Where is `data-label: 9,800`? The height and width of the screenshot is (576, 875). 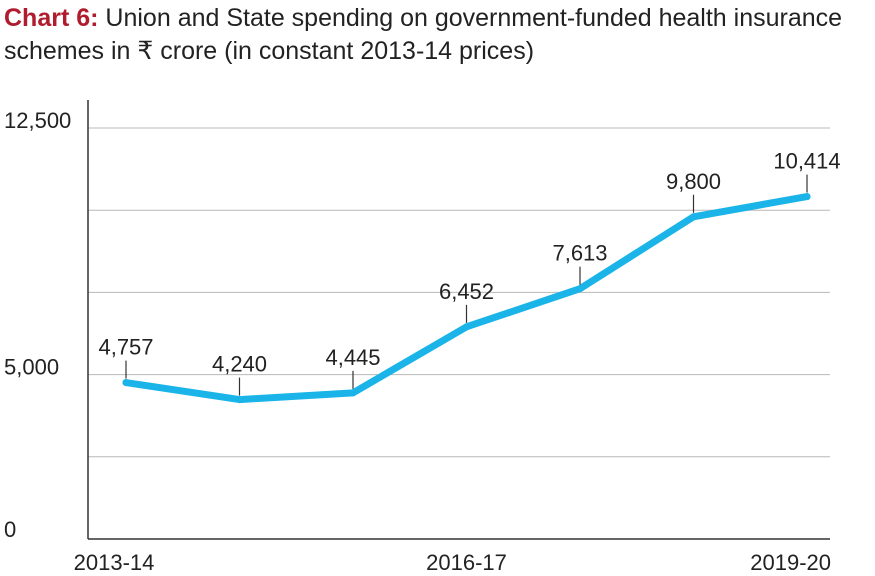
data-label: 9,800 is located at coordinates (693, 181).